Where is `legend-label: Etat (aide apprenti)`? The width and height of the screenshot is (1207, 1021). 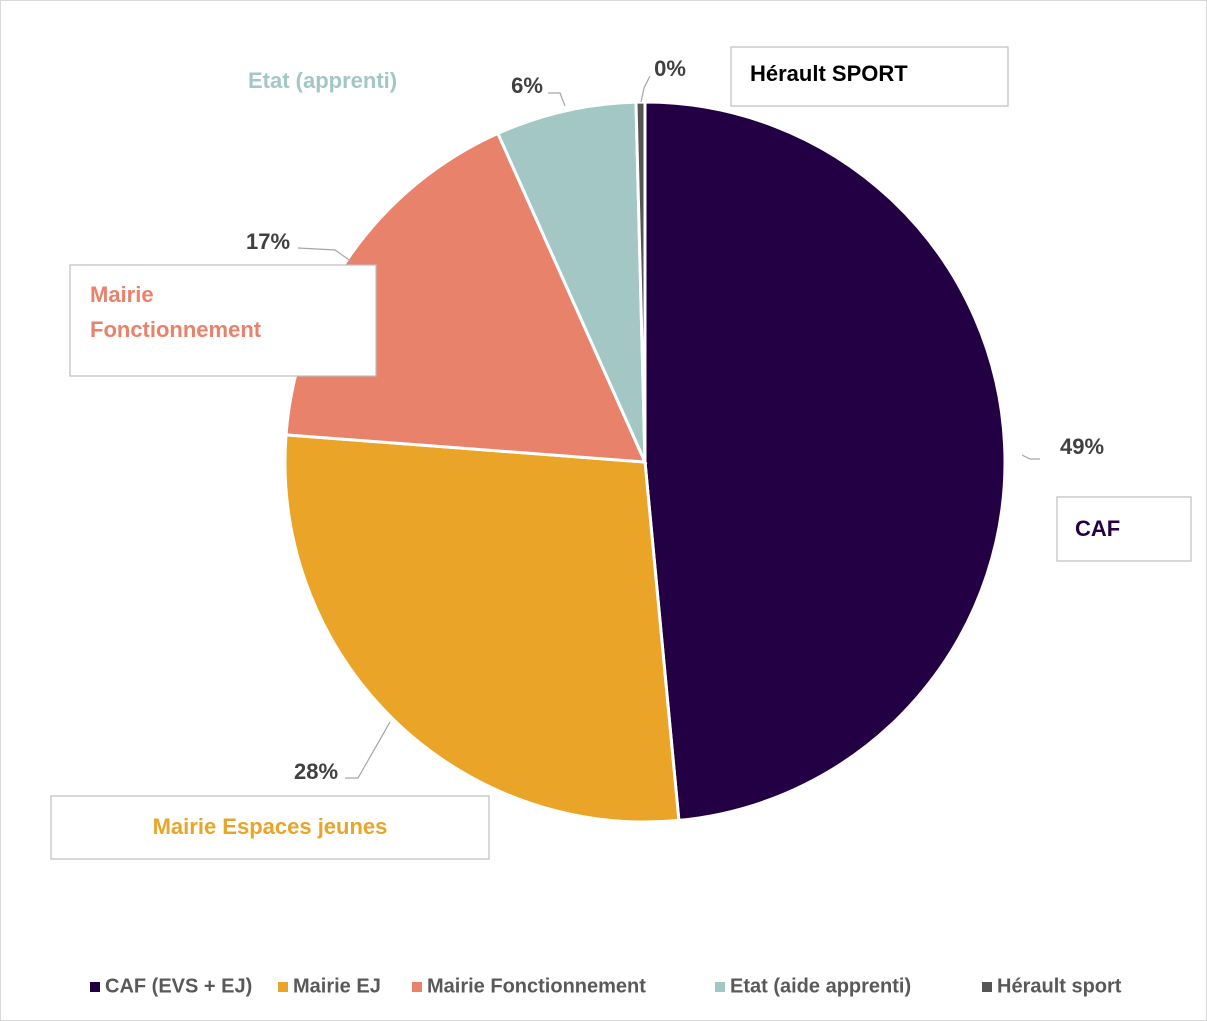 legend-label: Etat (aide apprenti) is located at coordinates (820, 986).